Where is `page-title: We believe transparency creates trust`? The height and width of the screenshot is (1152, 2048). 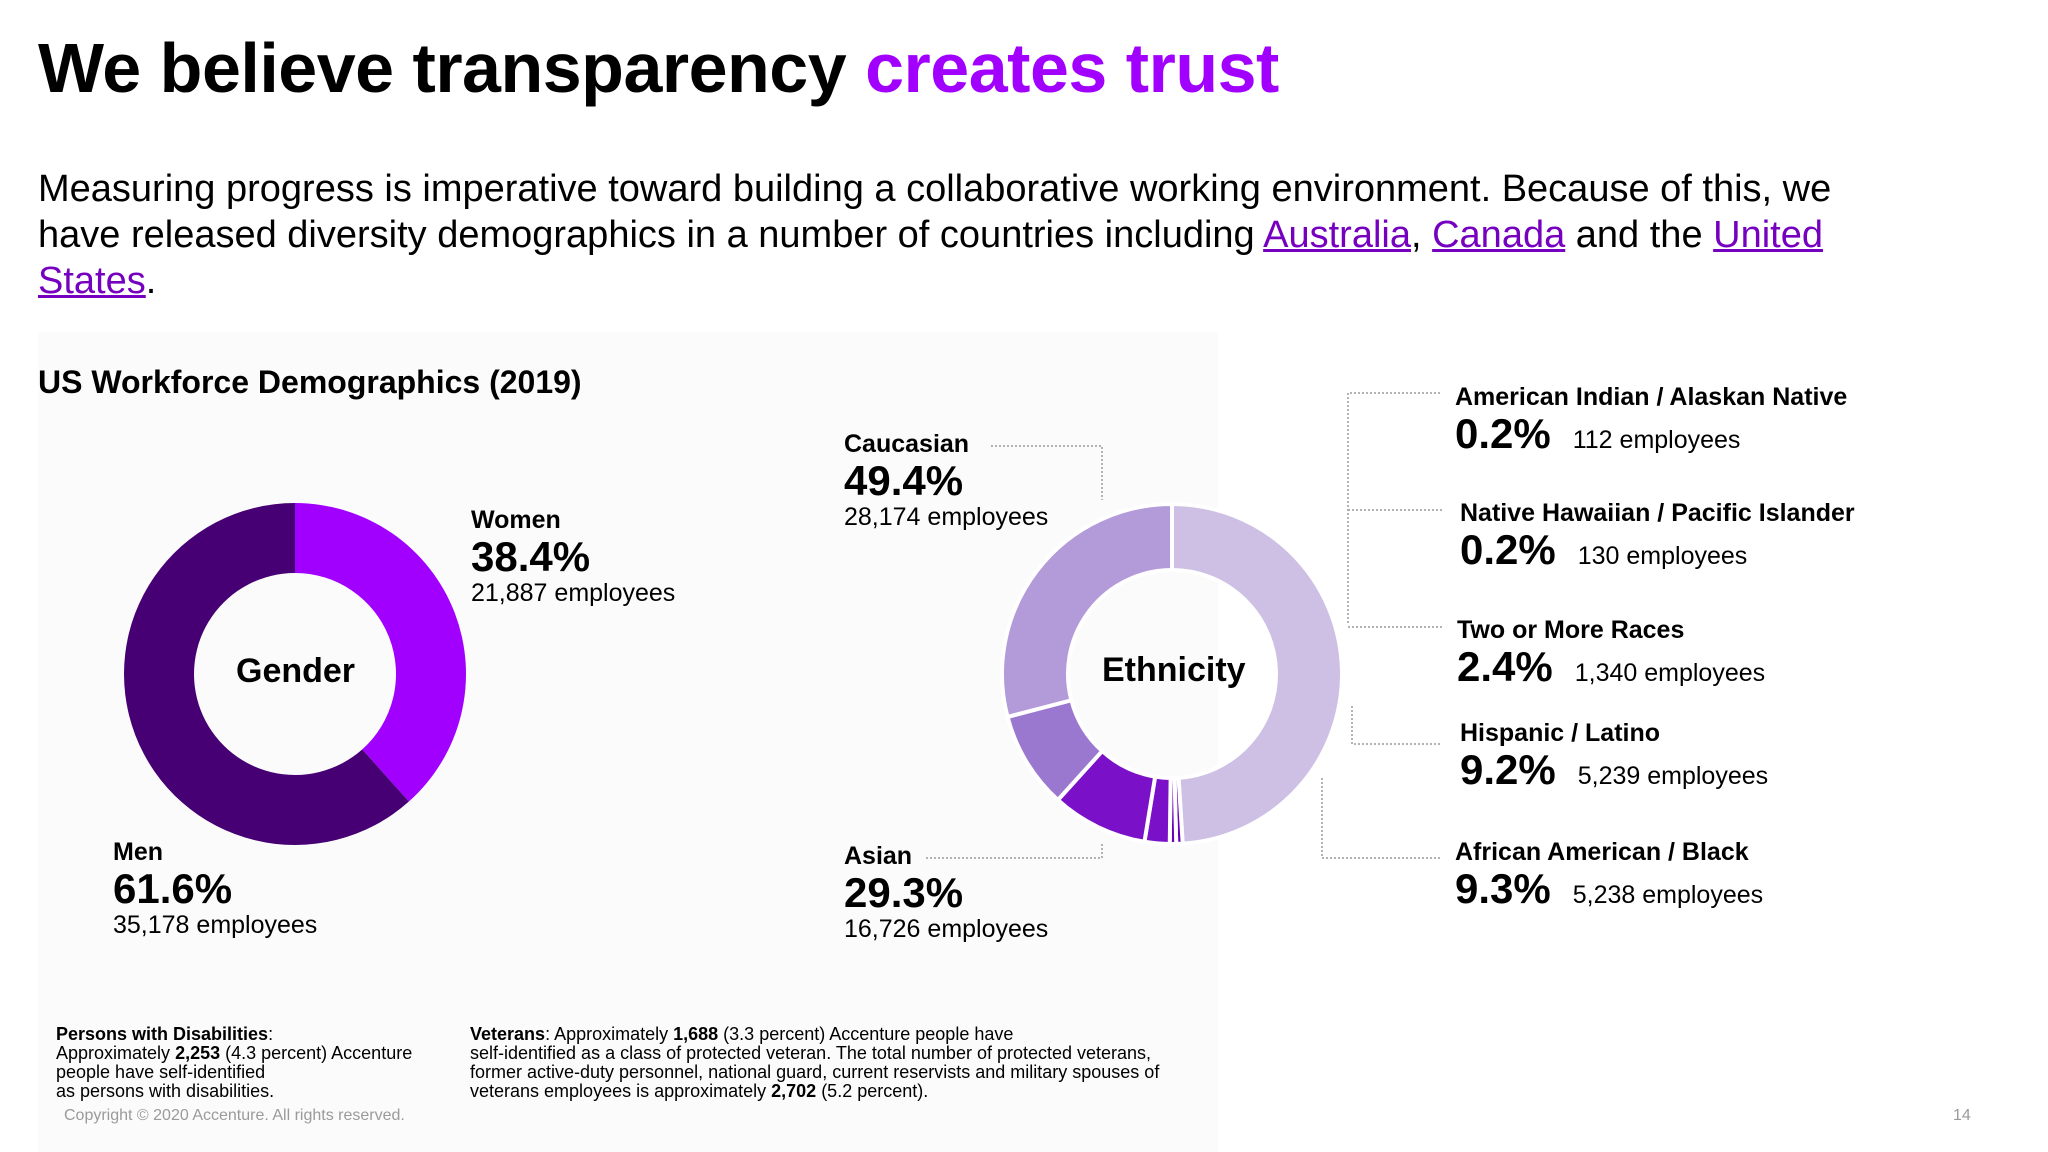 page-title: We believe transparency creates trust is located at coordinates (658, 68).